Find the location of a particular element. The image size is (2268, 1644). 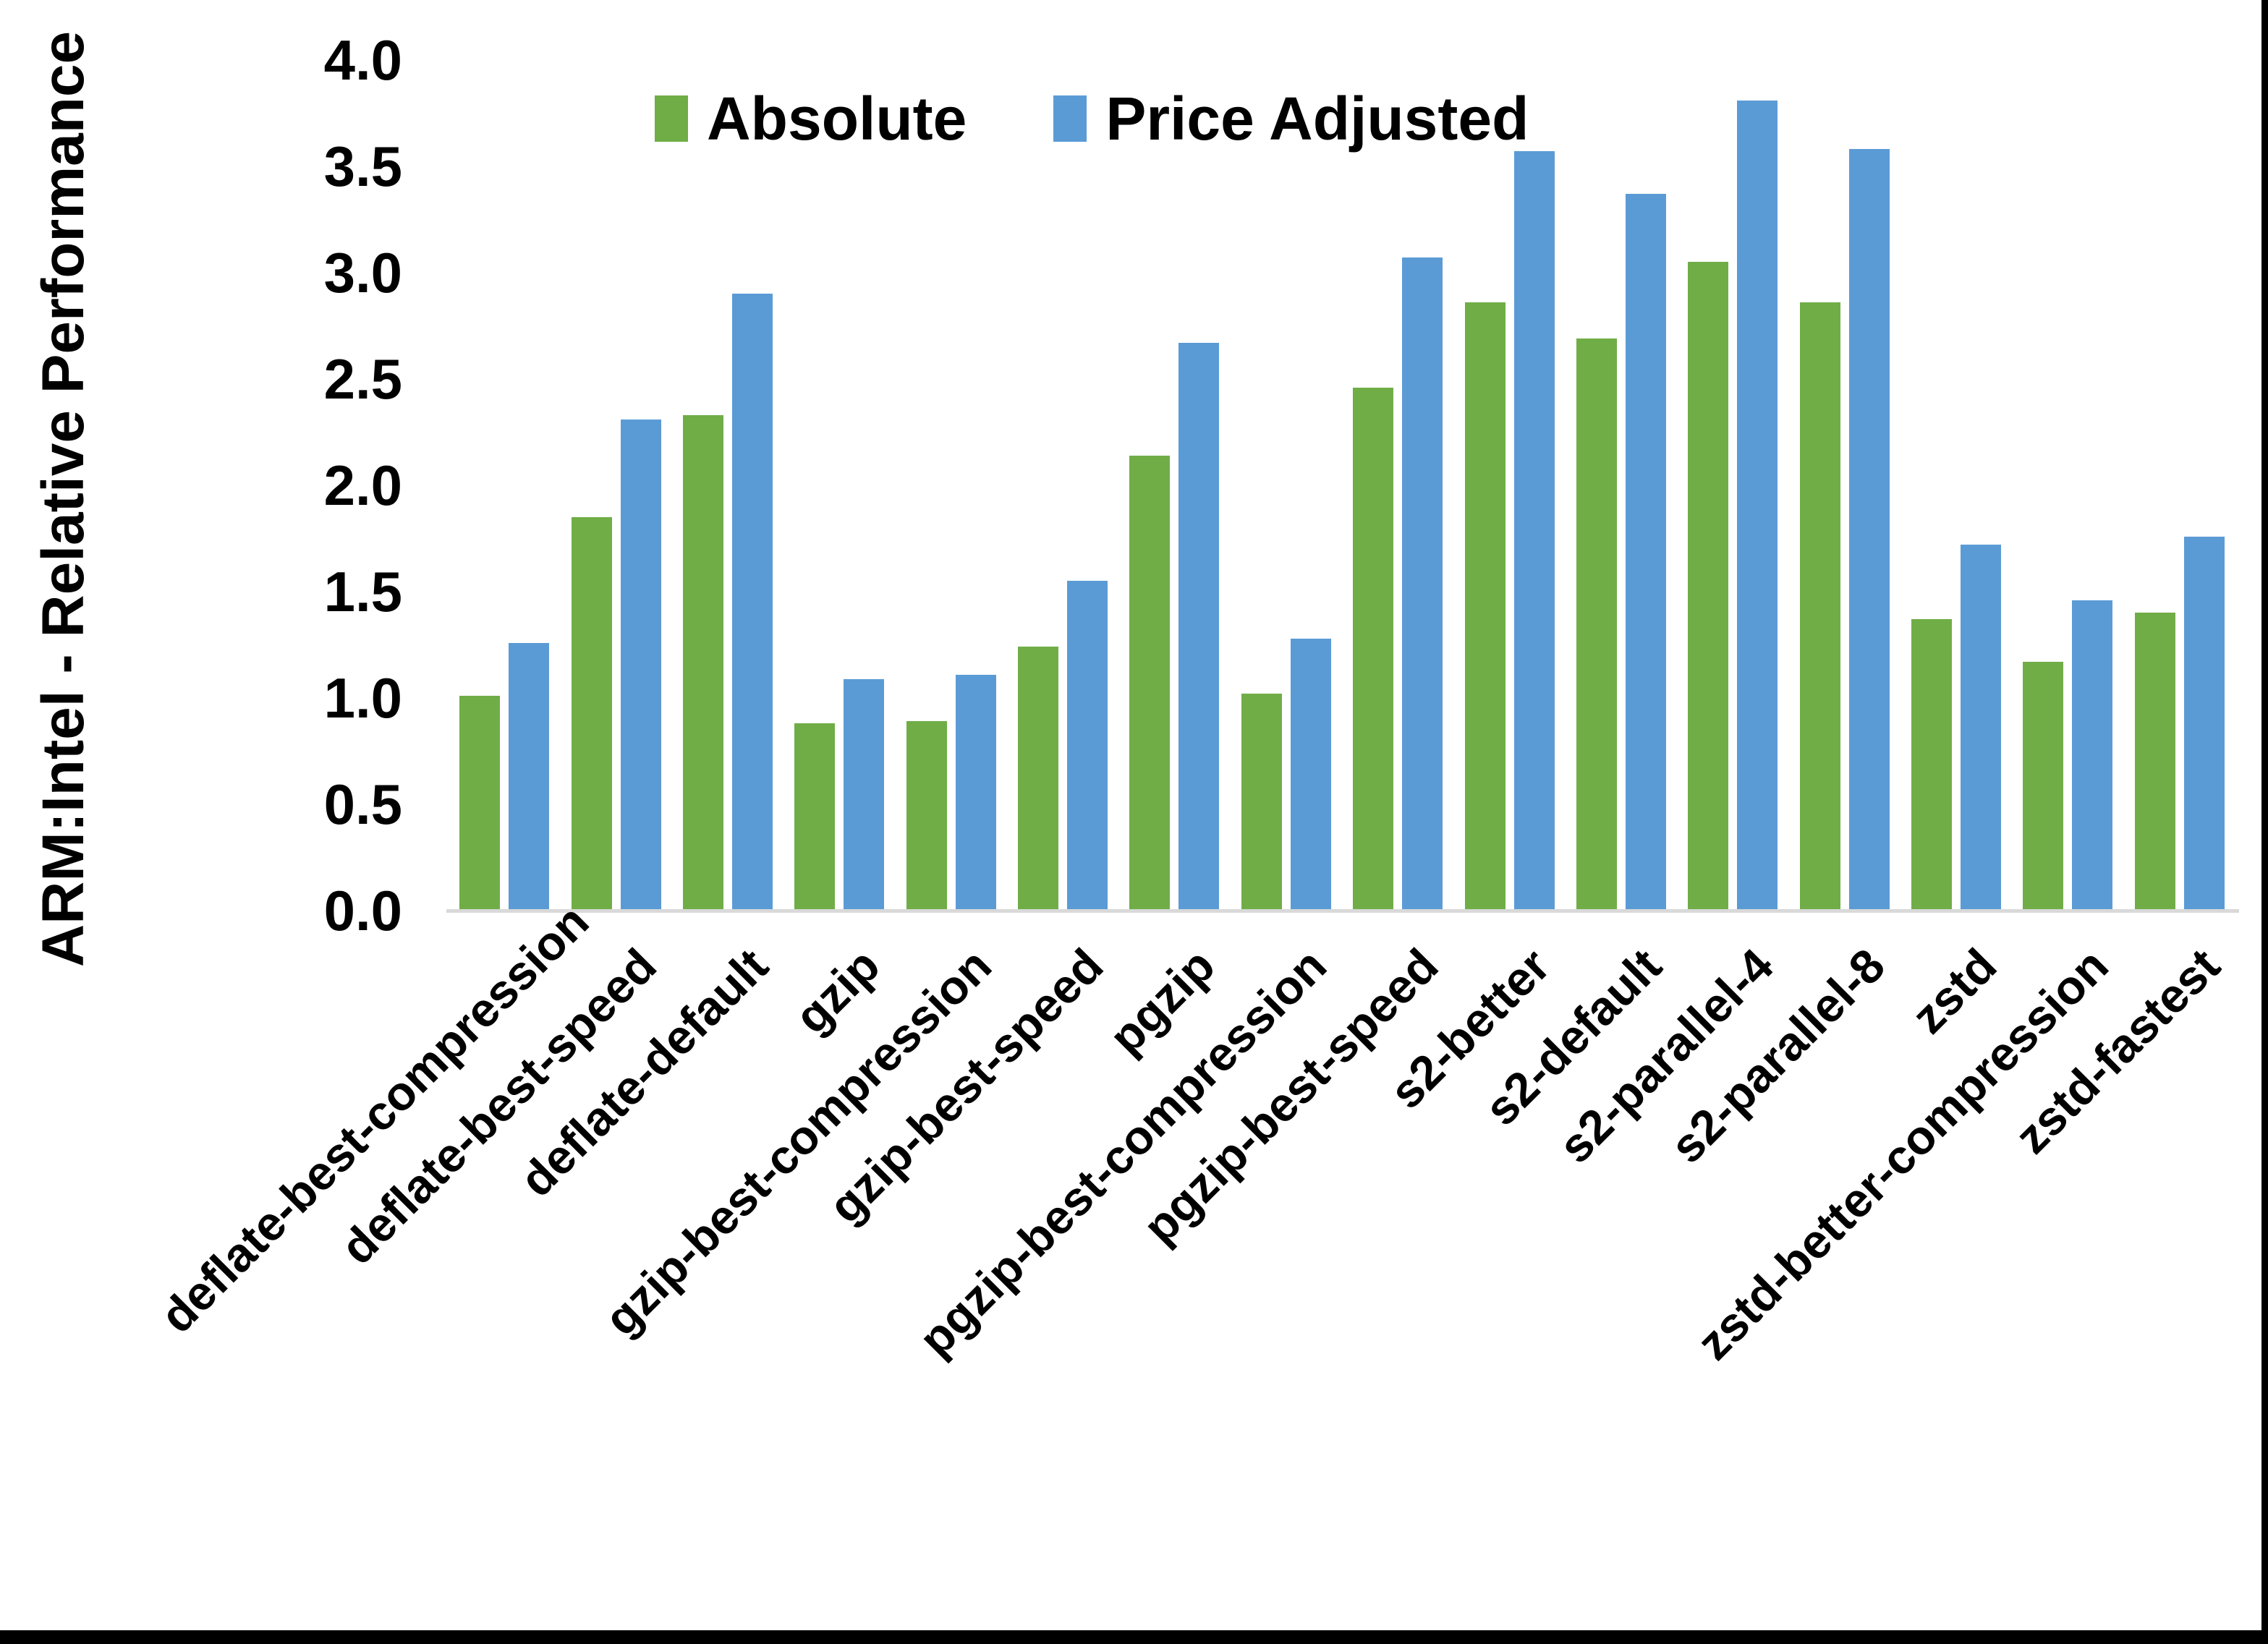

y-tick-label: 2.5 is located at coordinates (362, 379).